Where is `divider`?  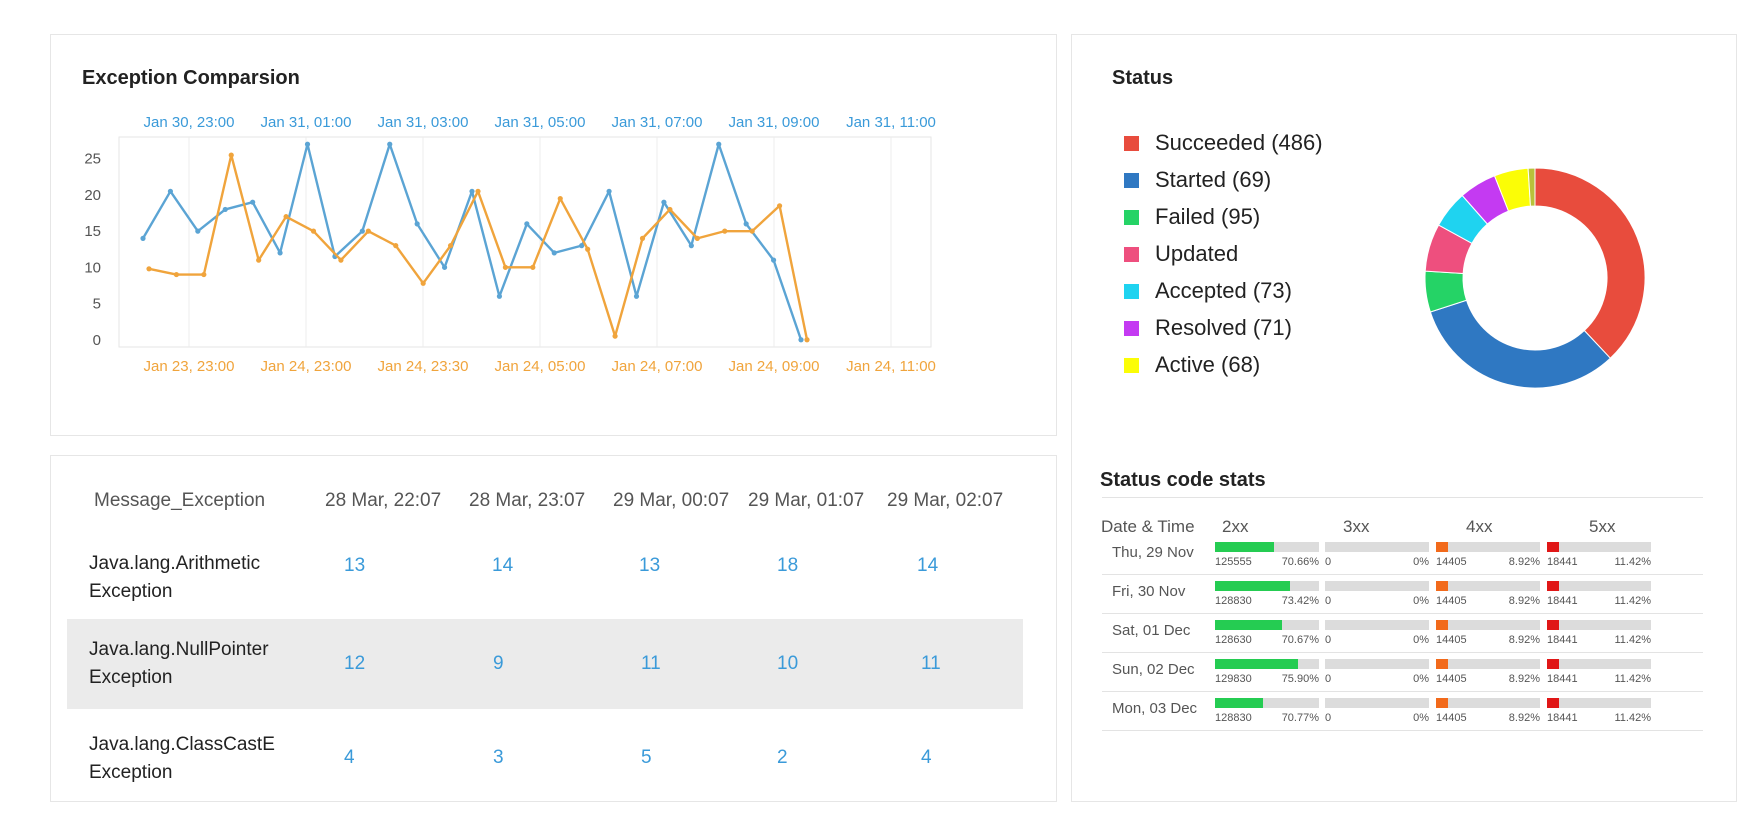 divider is located at coordinates (1402, 497).